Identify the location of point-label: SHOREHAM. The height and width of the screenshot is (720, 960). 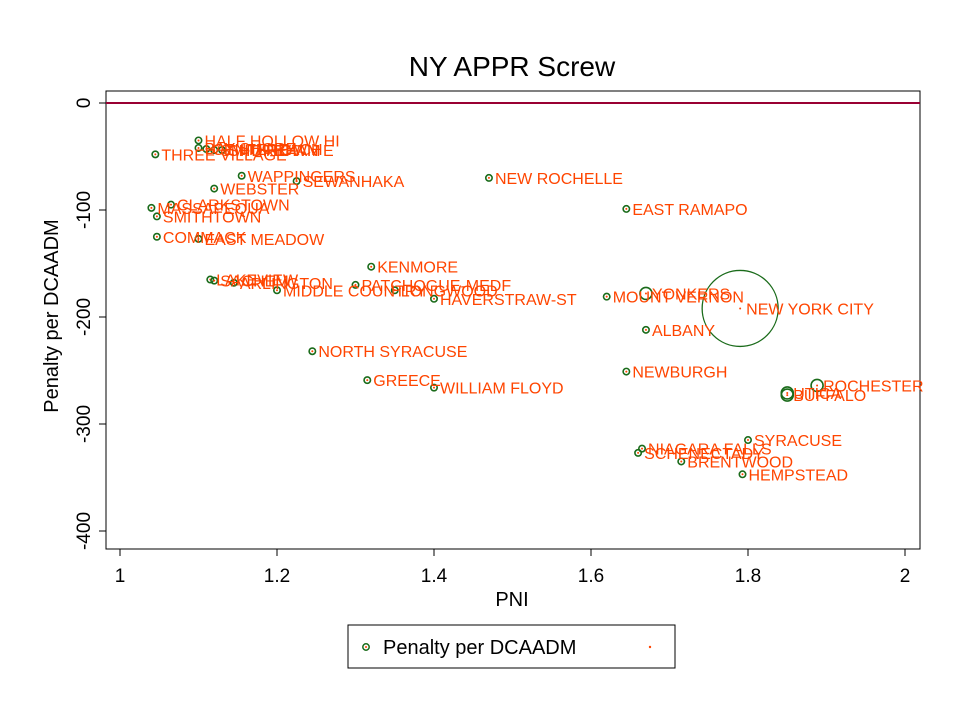
(274, 151).